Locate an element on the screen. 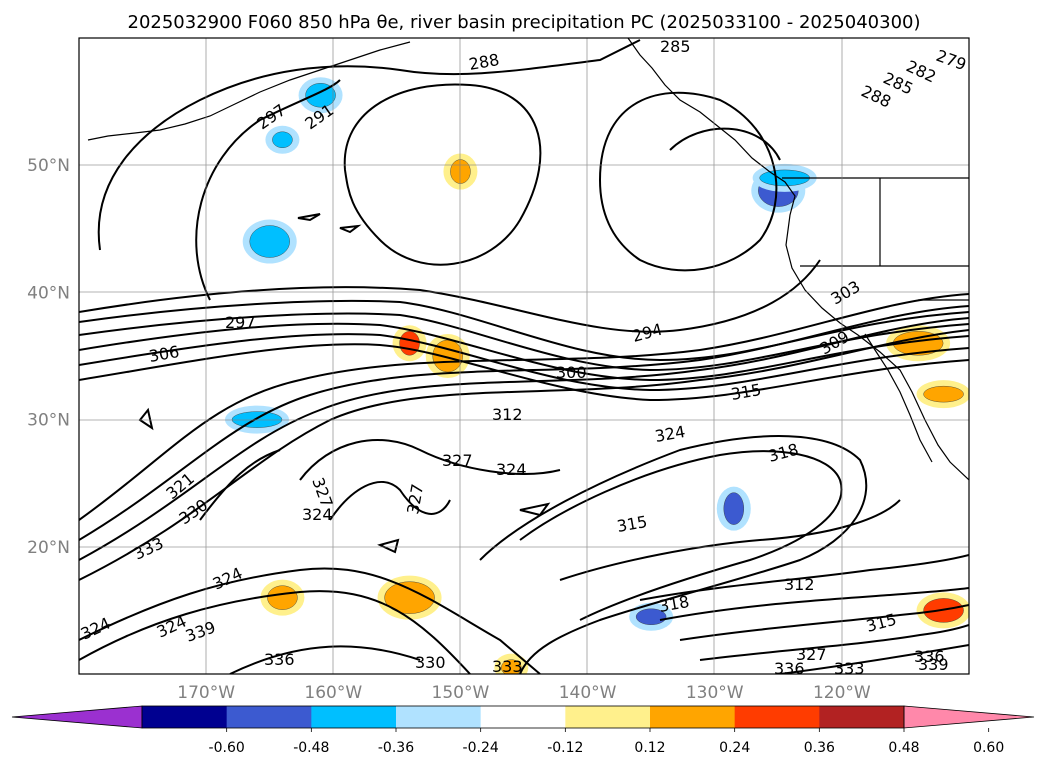 The width and height of the screenshot is (1047, 767). colorbar-extend-low is located at coordinates (77, 717).